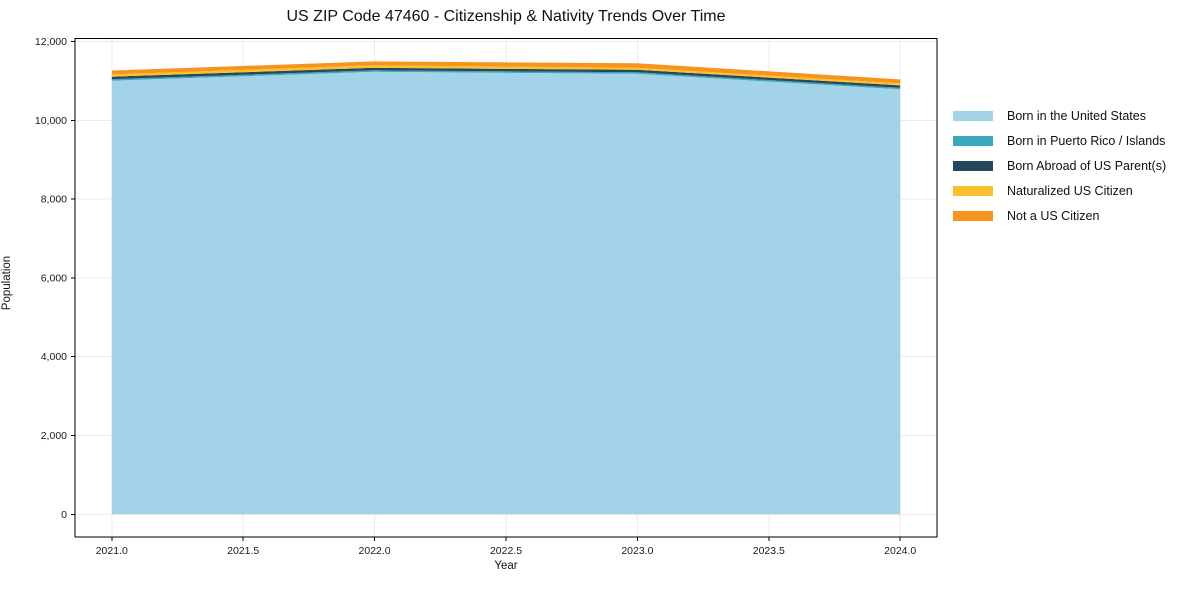 This screenshot has height=590, width=1189. I want to click on area-not-a-us-citizen, so click(506, 72).